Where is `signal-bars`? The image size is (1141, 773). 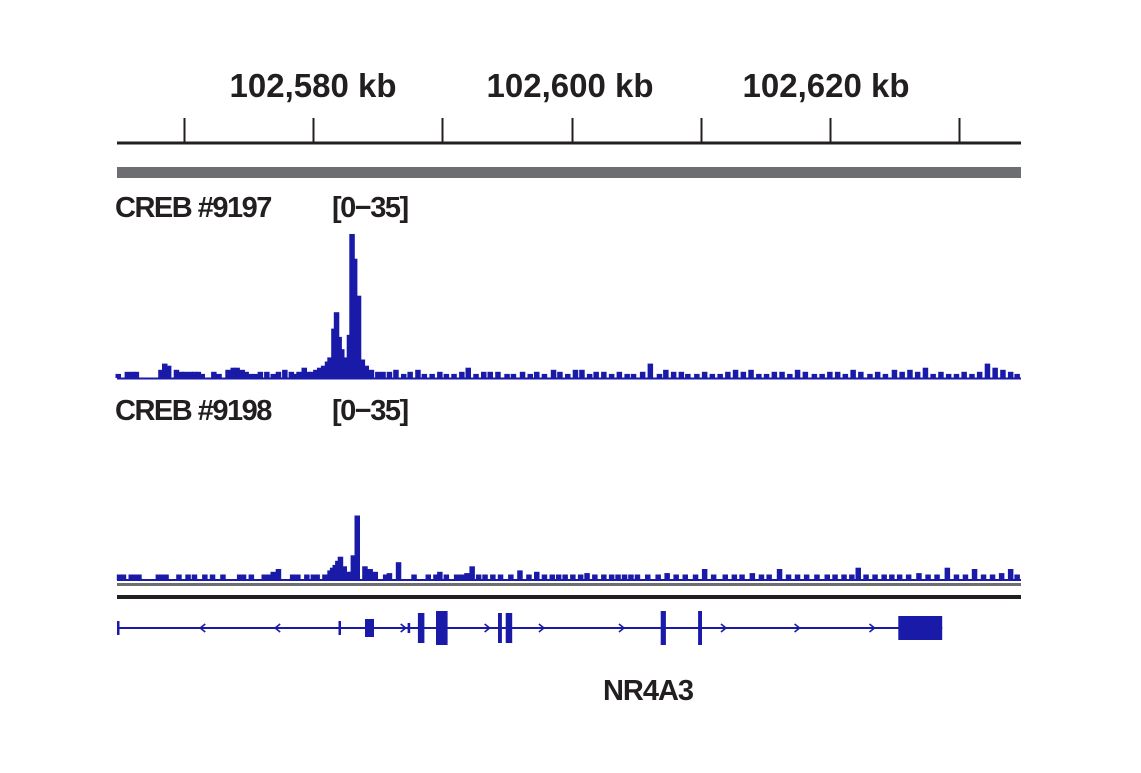 signal-bars is located at coordinates (567, 306).